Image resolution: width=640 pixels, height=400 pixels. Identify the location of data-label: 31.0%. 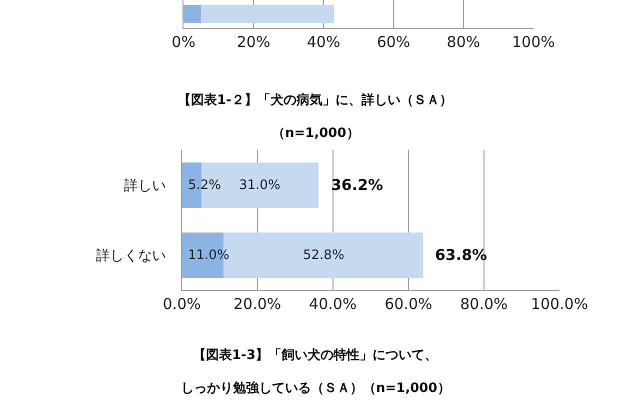
(259, 185).